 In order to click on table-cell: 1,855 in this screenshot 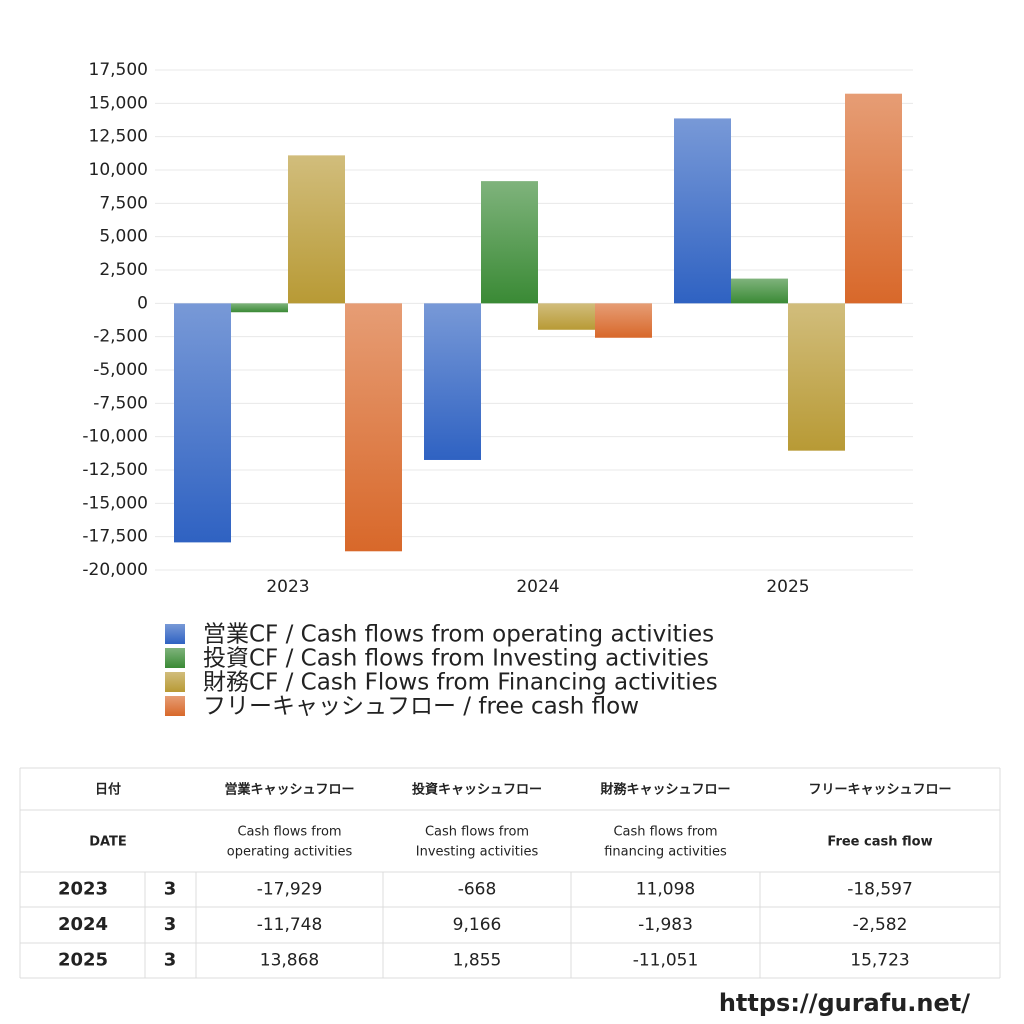, I will do `click(477, 961)`.